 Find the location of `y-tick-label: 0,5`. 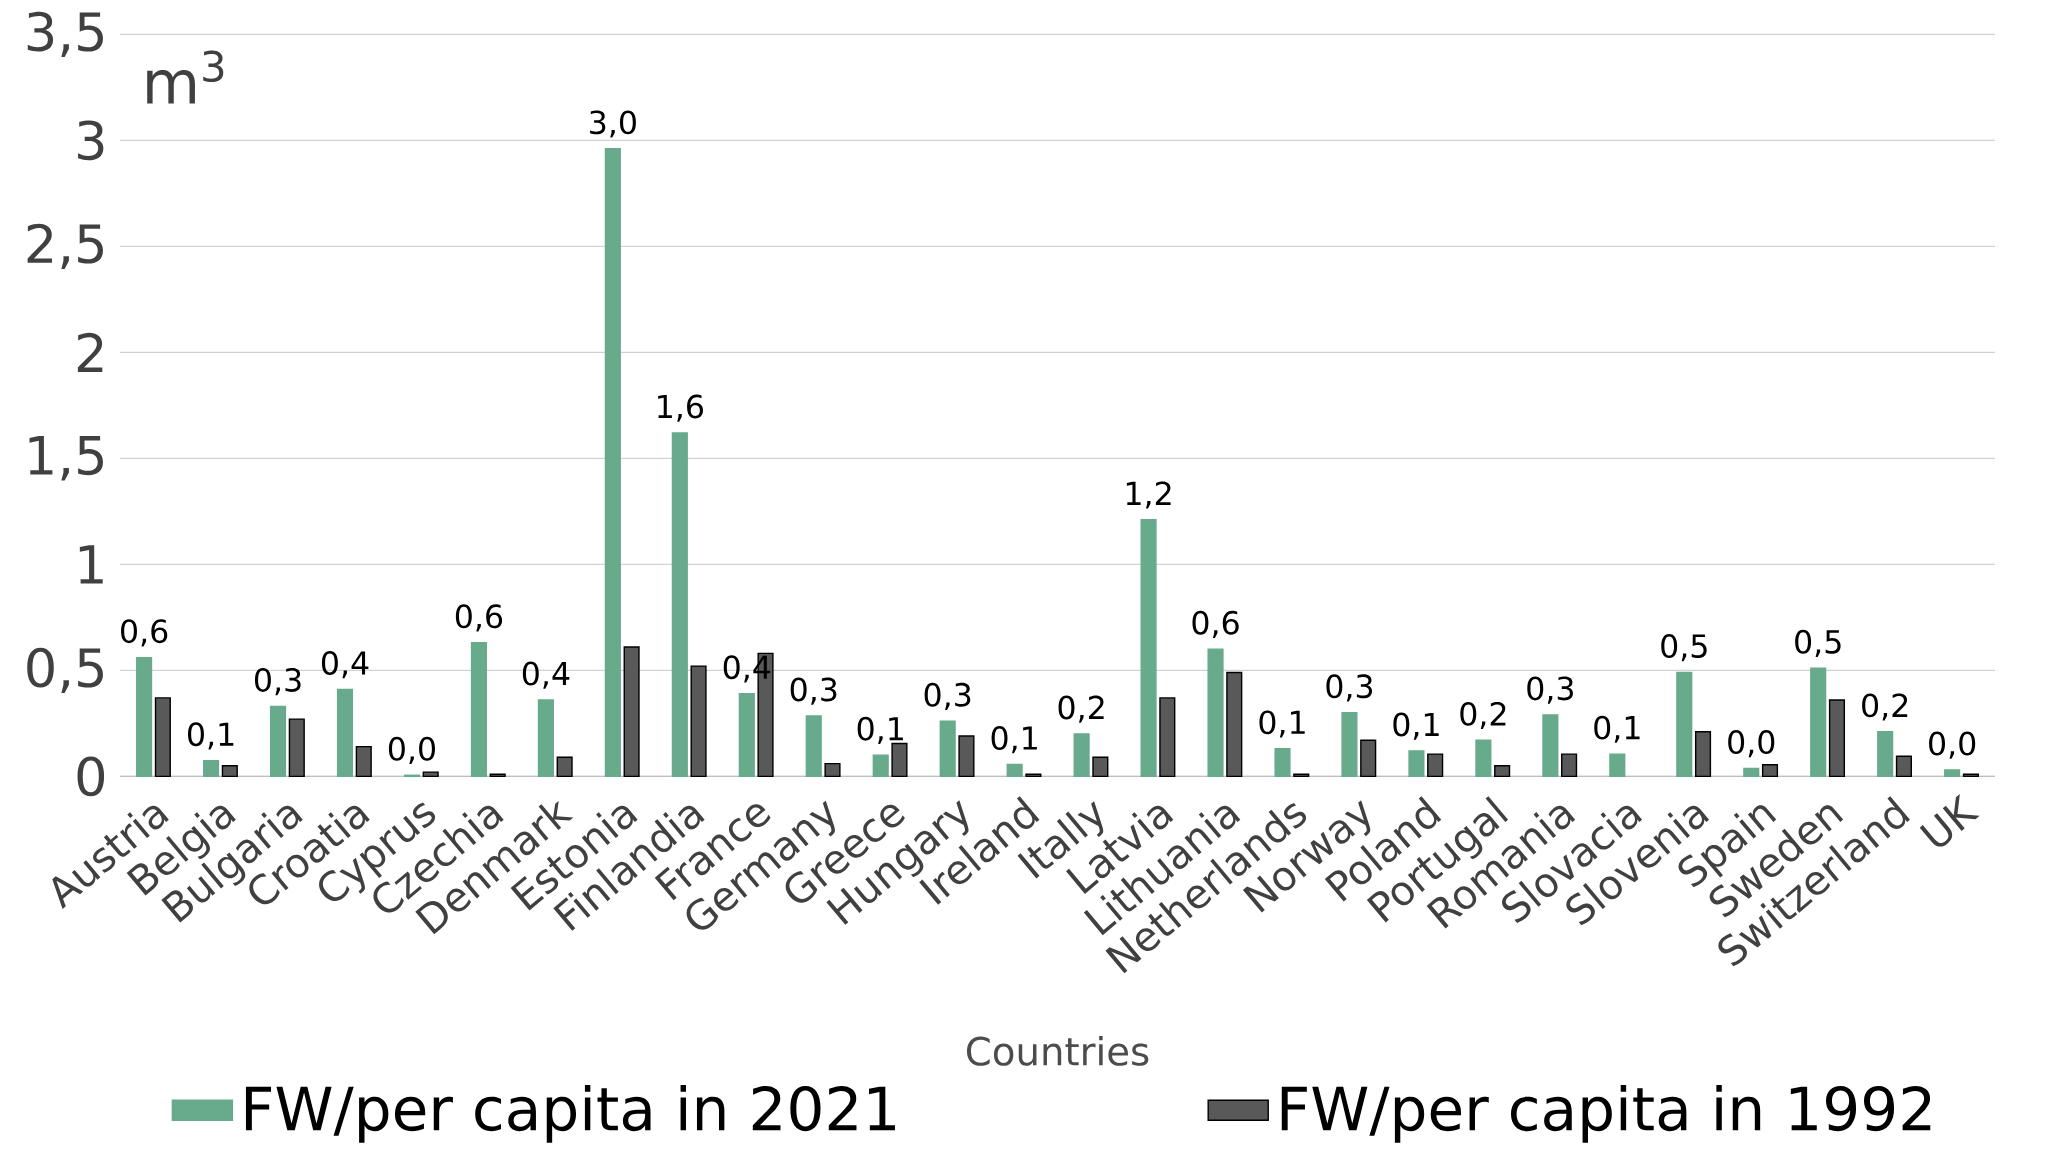

y-tick-label: 0,5 is located at coordinates (65, 670).